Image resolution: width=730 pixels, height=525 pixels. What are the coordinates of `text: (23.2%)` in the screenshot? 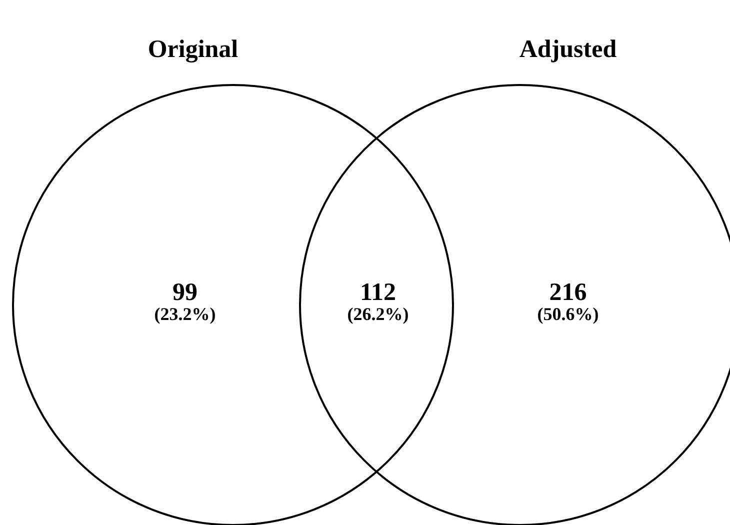 It's located at (185, 314).